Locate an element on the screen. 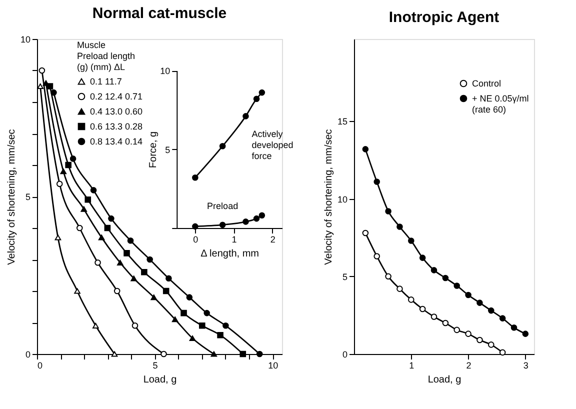  series-label: Actively developed force is located at coordinates (273, 145).